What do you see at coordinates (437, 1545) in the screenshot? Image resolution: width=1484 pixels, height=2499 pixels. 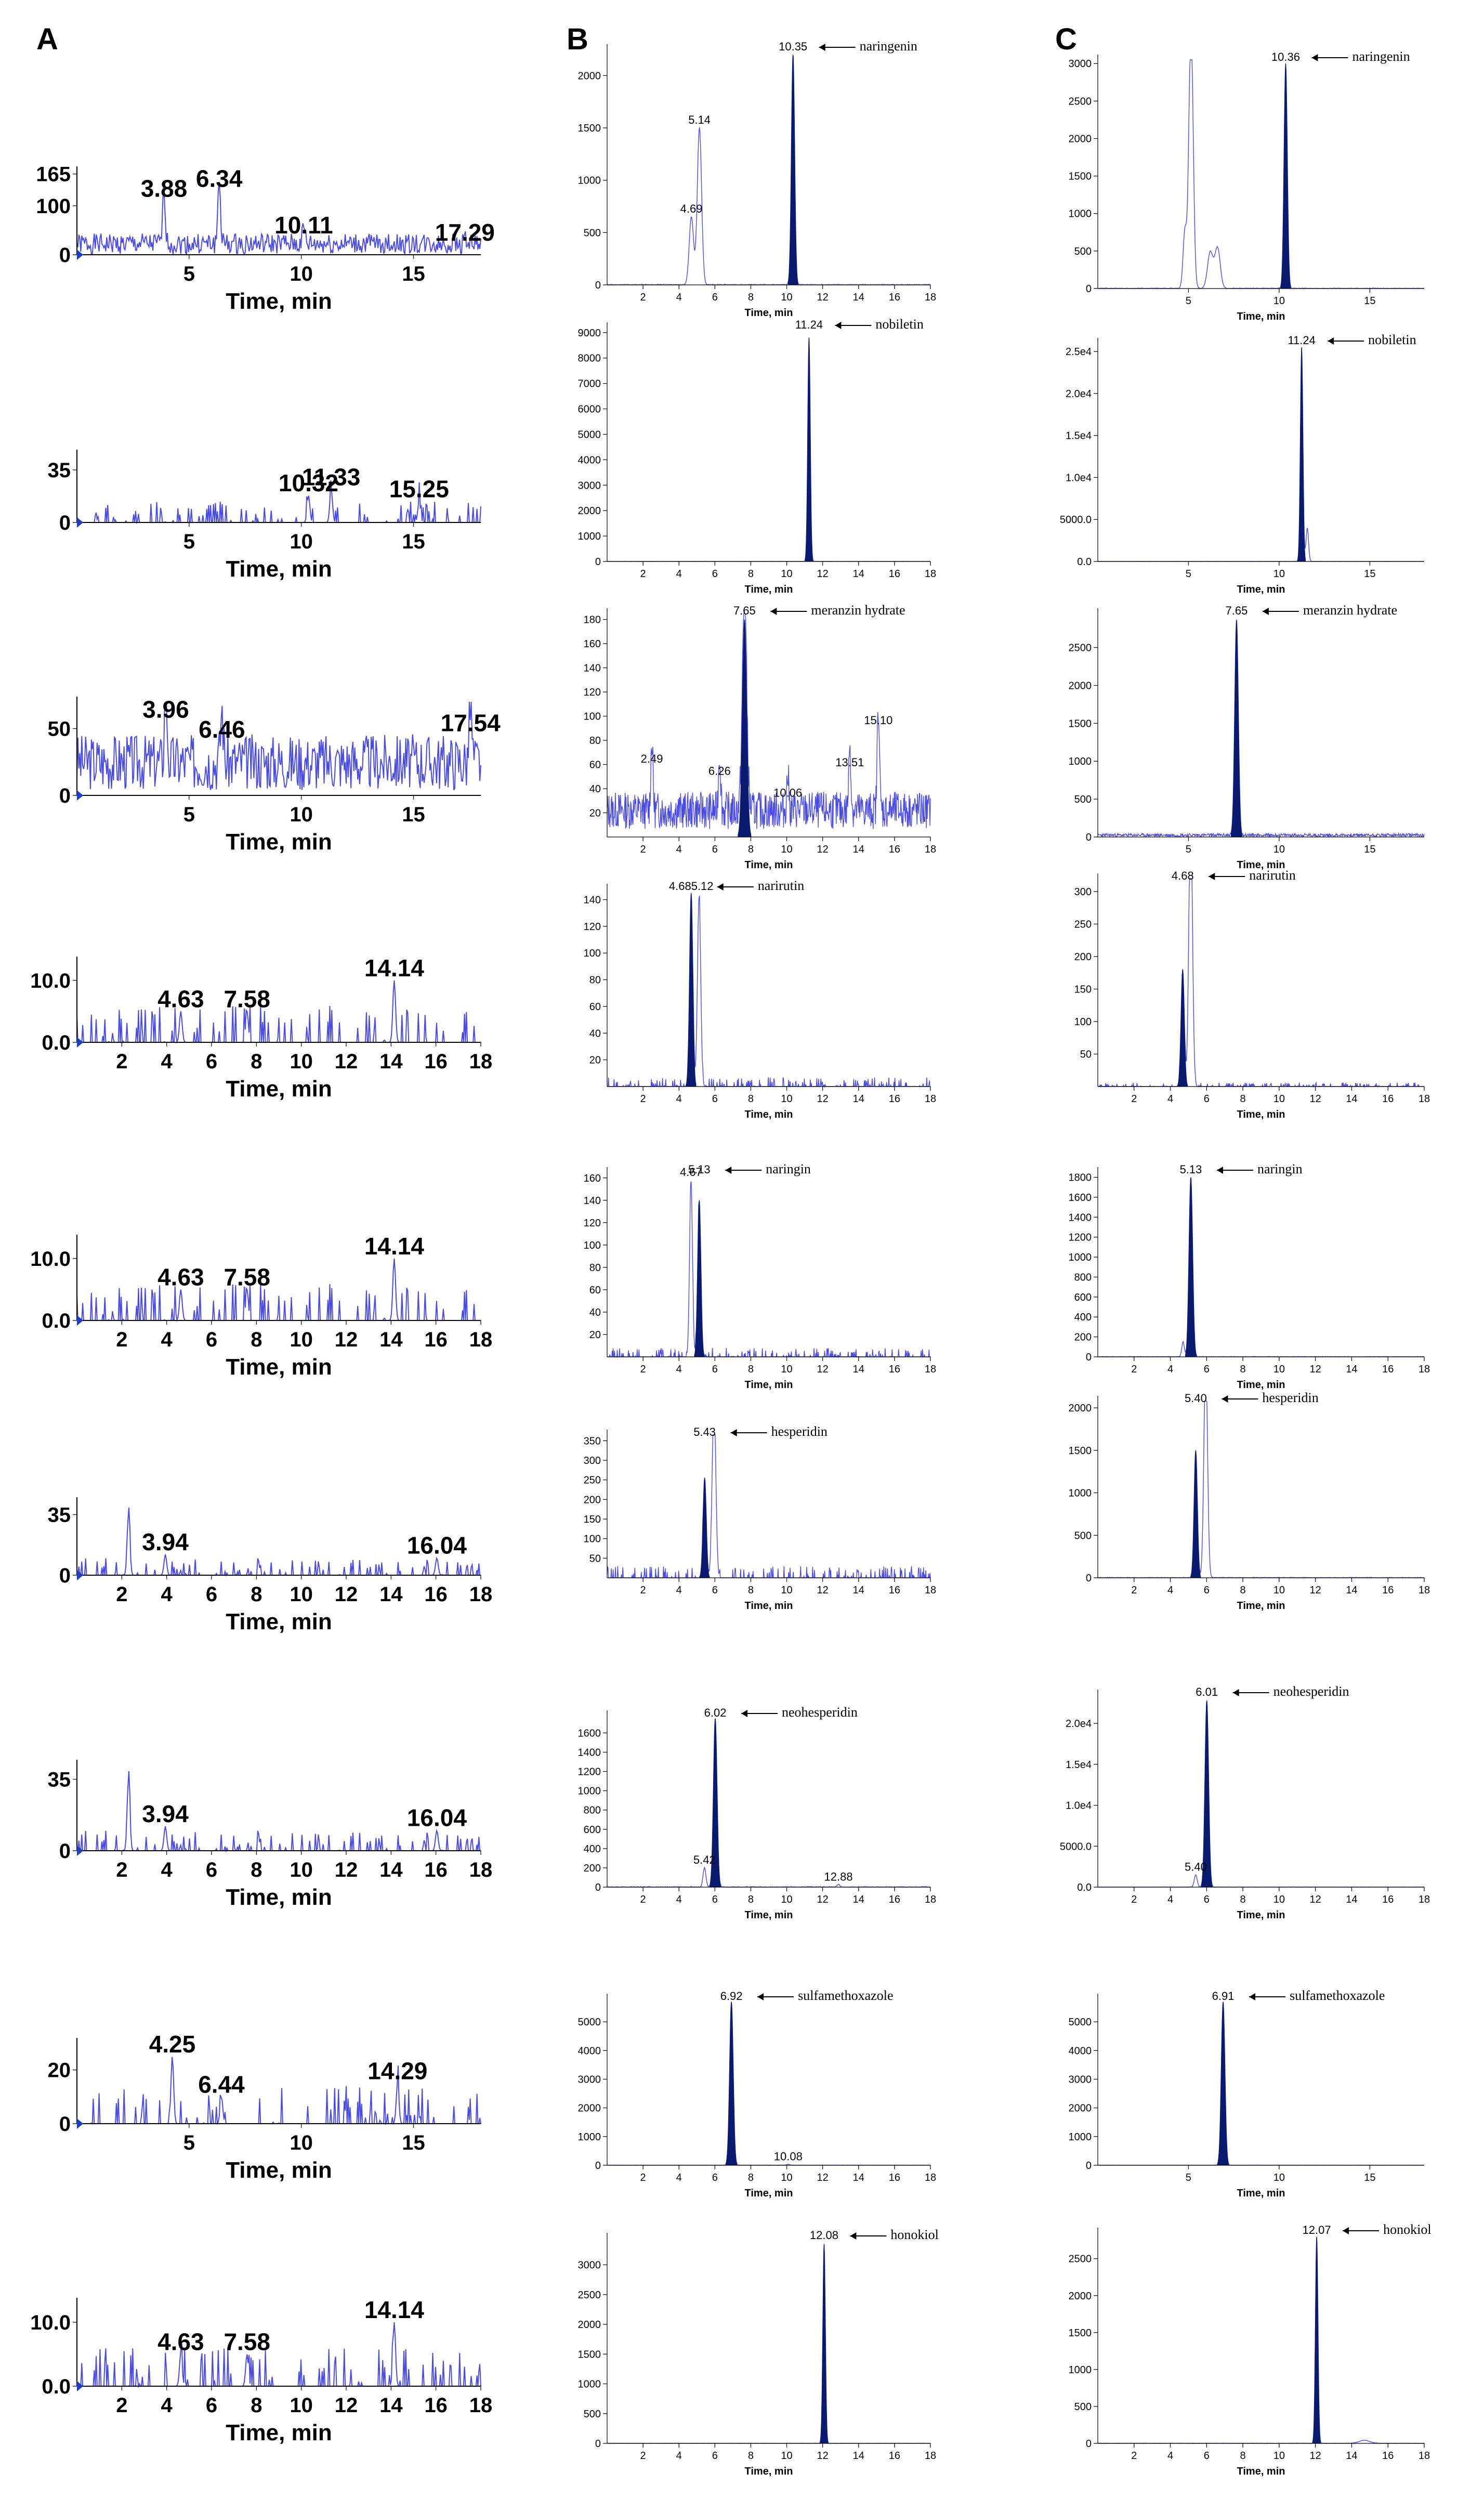 I see `peak-label: 16.04` at bounding box center [437, 1545].